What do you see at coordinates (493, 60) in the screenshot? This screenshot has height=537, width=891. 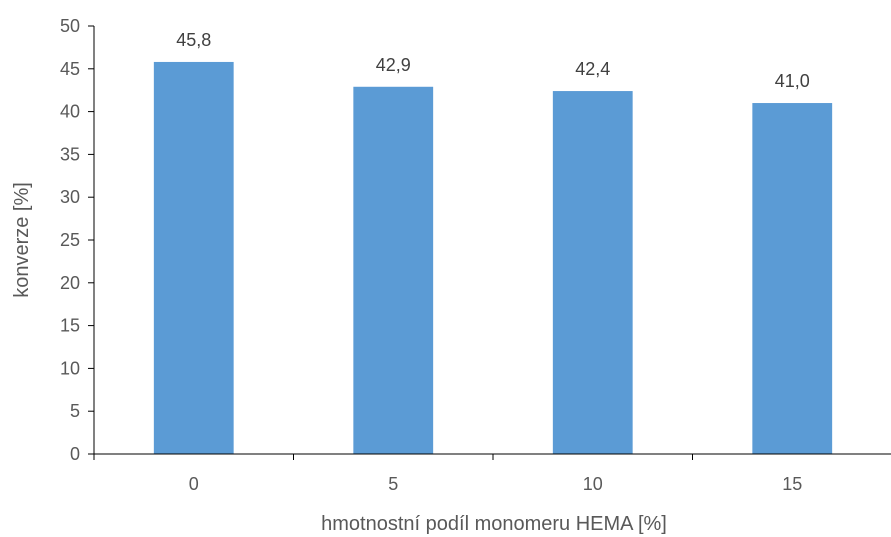 I see `data-labels: 45,8 42,9 42,4 41,0` at bounding box center [493, 60].